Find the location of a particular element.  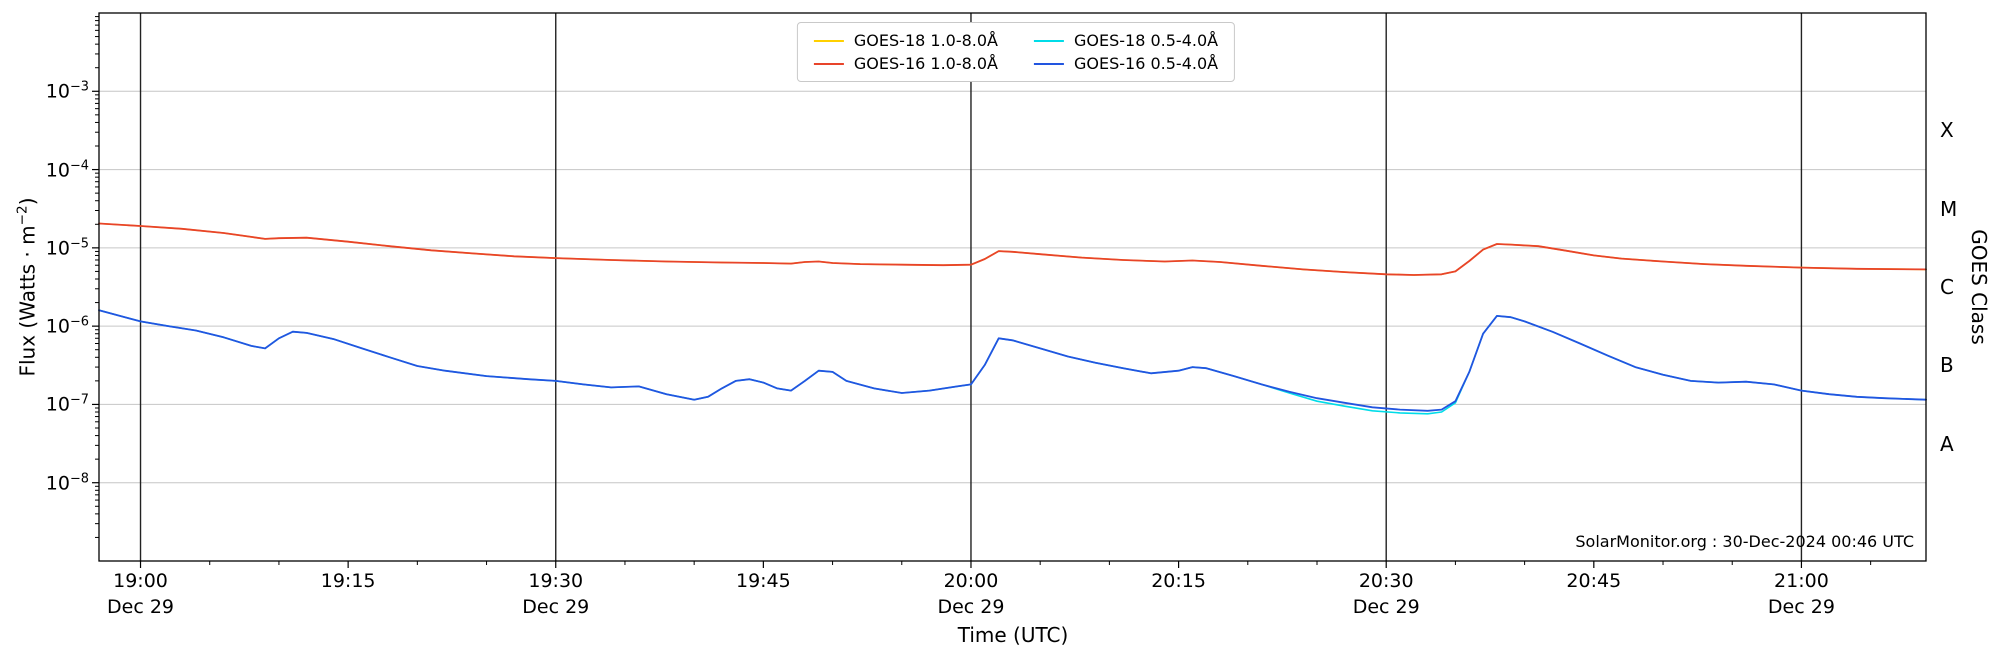

right-axis-title: GOES Class is located at coordinates (1979, 287).